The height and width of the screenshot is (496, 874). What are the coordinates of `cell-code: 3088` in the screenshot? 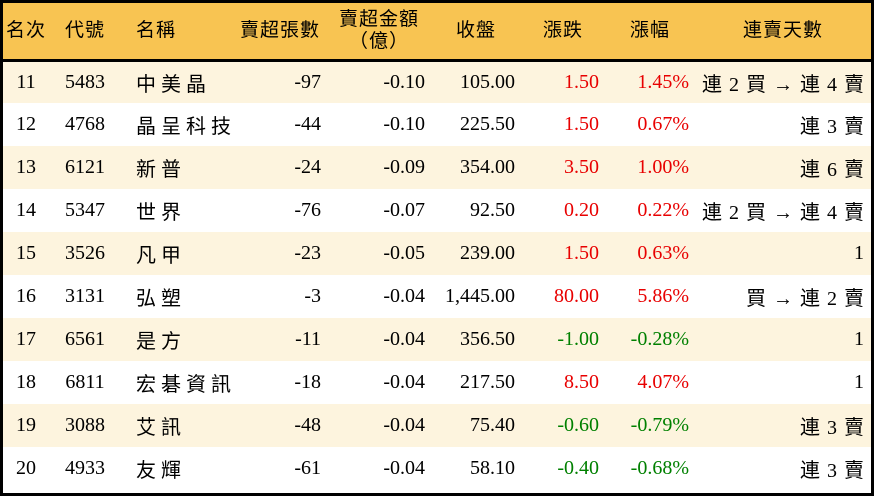 It's located at (85, 425).